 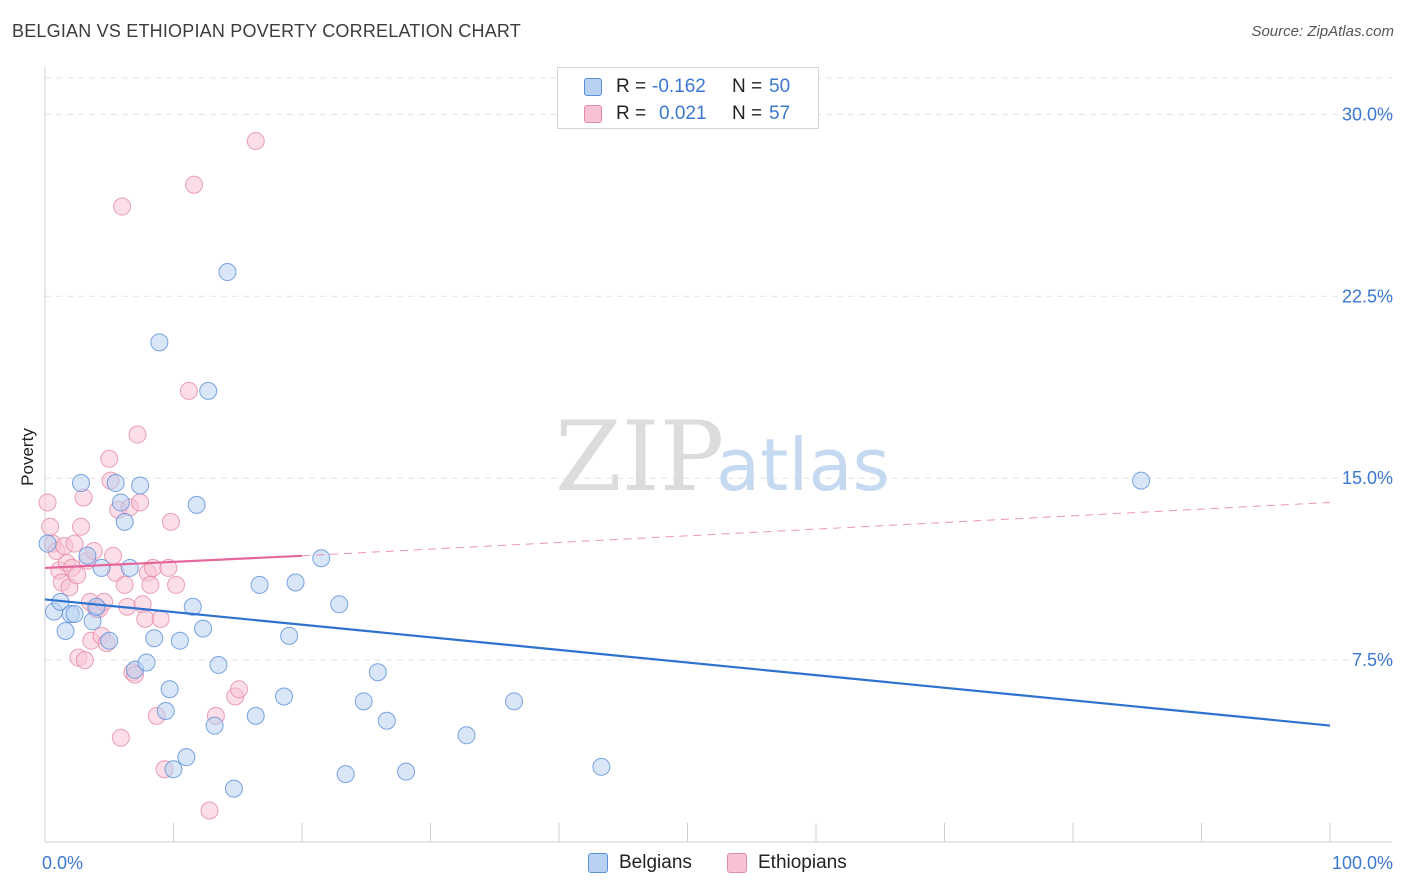 What do you see at coordinates (679, 86) in the screenshot?
I see `legend-r-value-belgians: -0.162` at bounding box center [679, 86].